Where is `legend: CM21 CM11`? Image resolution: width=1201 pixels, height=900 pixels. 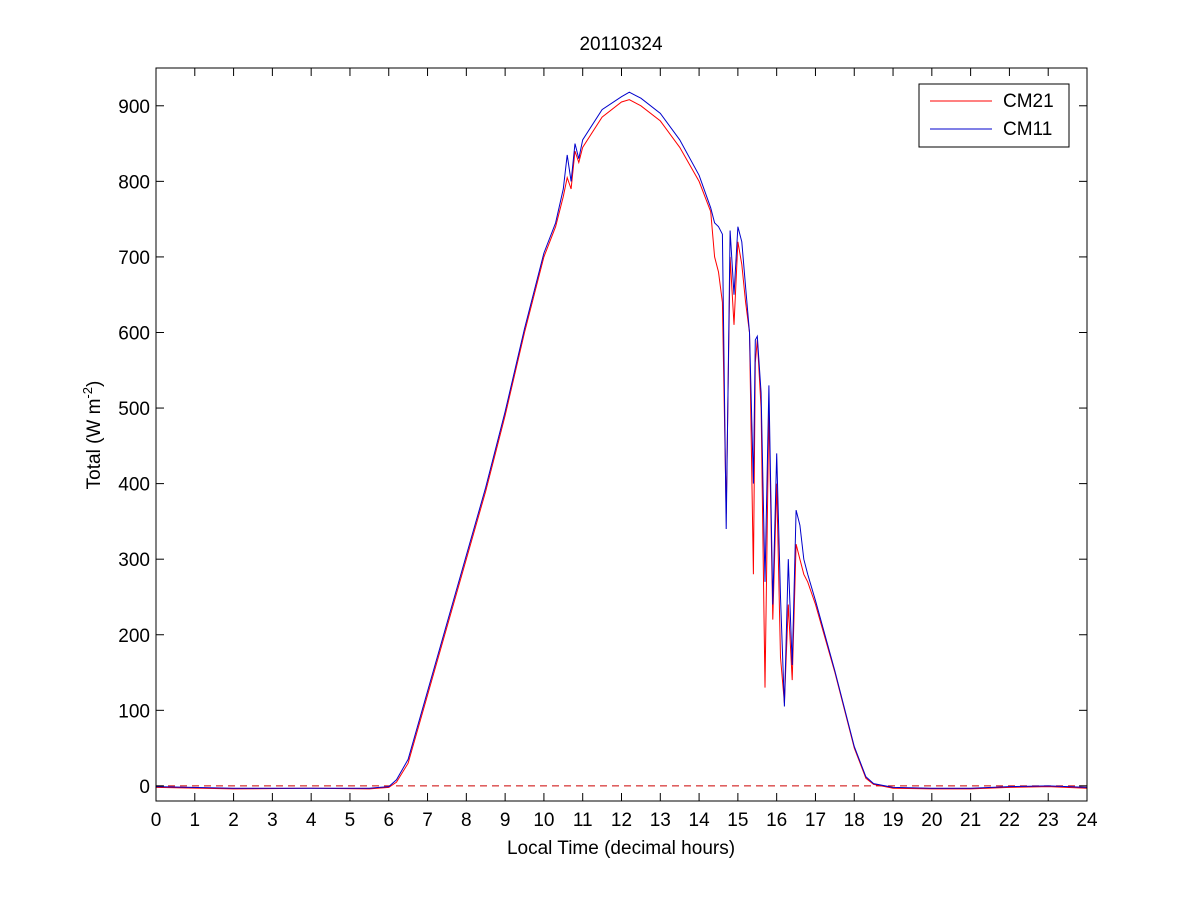 legend: CM21 CM11 is located at coordinates (994, 115).